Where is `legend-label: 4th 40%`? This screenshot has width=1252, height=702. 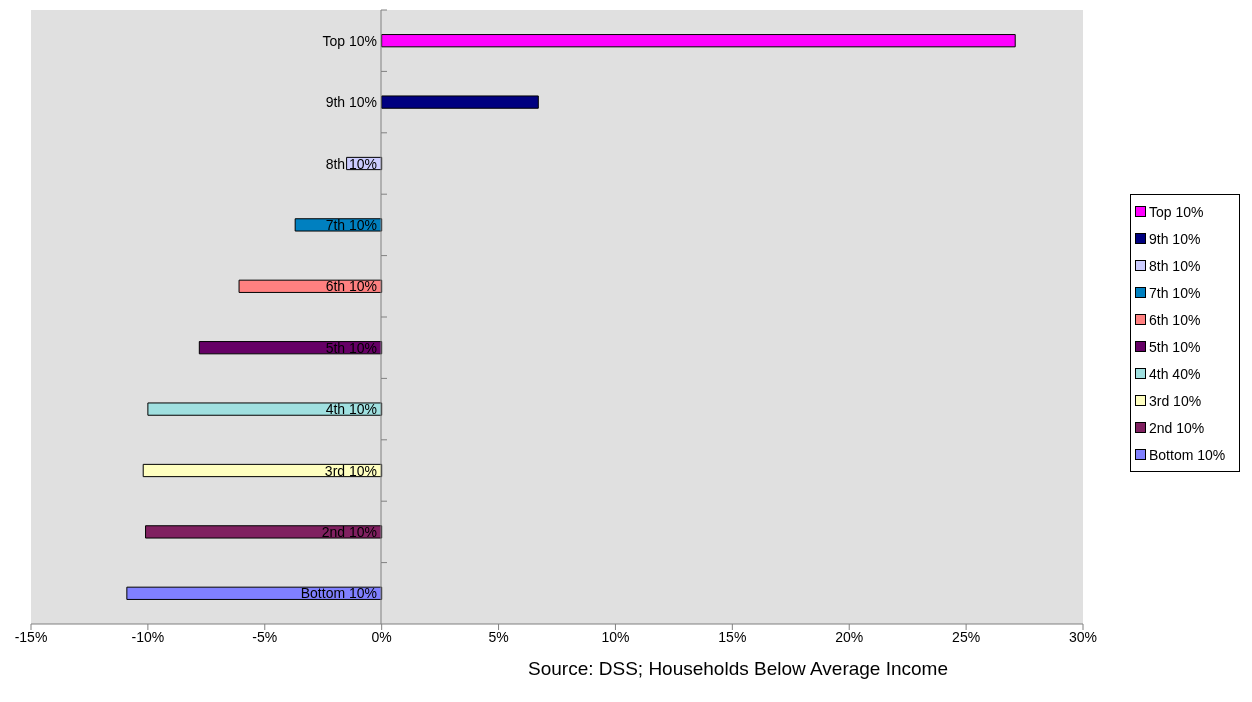 legend-label: 4th 40% is located at coordinates (1175, 374).